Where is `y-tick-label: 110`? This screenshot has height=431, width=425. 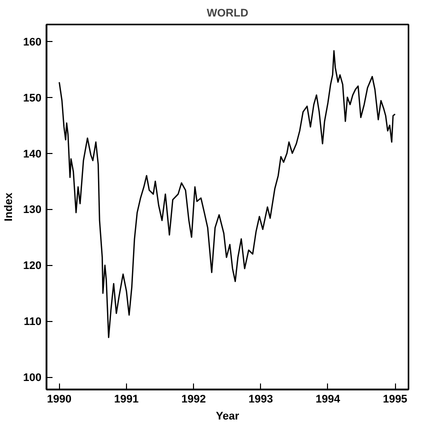 y-tick-label: 110 is located at coordinates (33, 322).